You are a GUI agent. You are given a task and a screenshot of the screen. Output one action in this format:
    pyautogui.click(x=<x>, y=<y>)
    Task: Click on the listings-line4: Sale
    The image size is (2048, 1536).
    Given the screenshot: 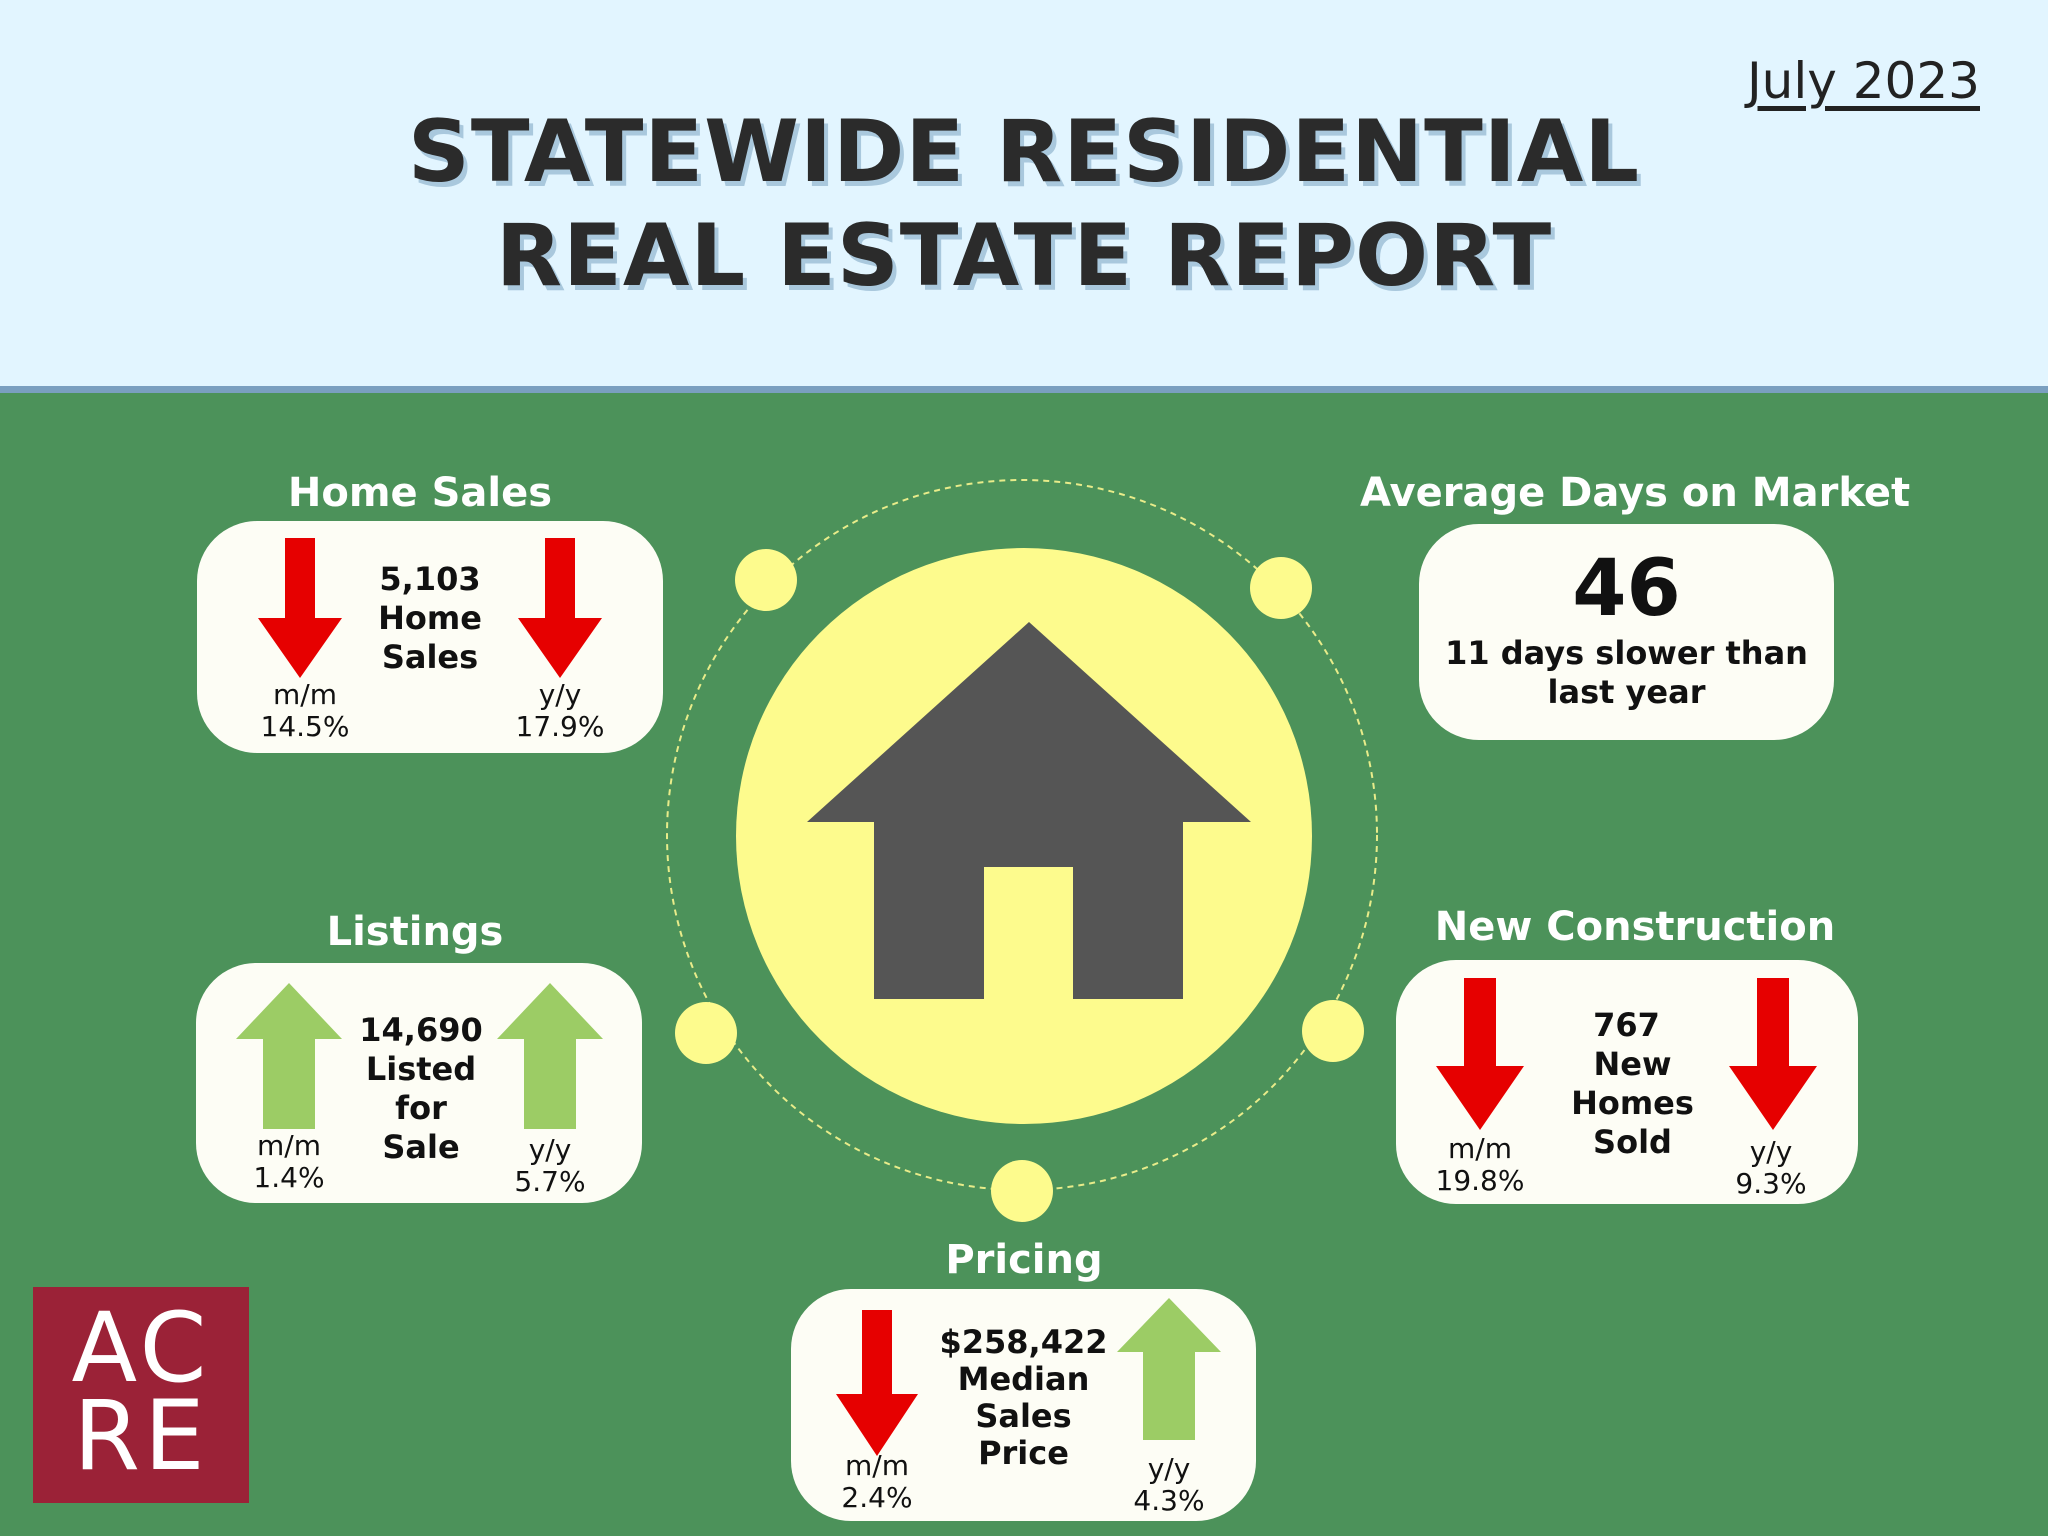 What is the action you would take?
    pyautogui.click(x=421, y=1147)
    